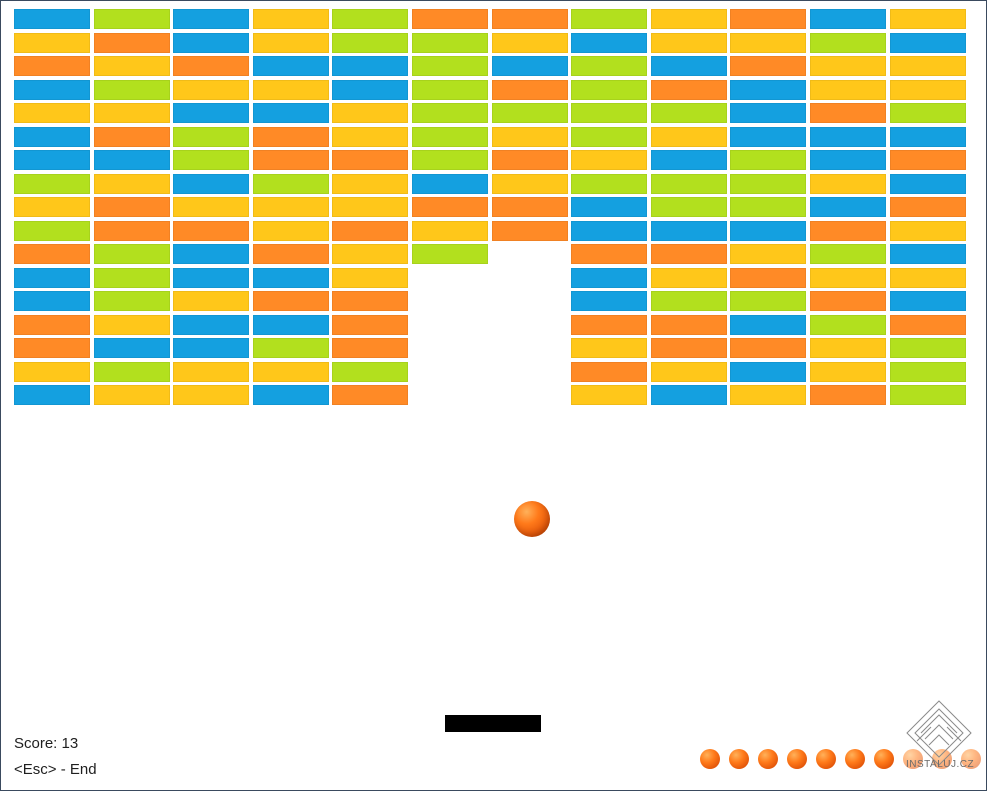 This screenshot has width=987, height=791. Describe the element at coordinates (55, 769) in the screenshot. I see `esc-hint: <Esc> - End` at that location.